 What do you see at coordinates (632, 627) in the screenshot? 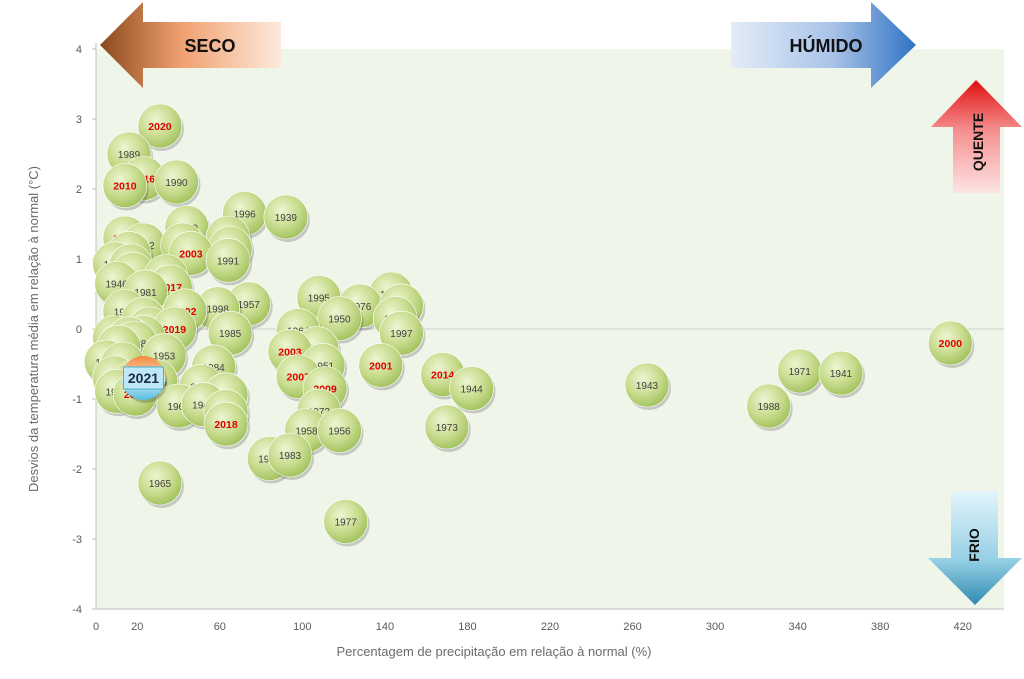
I see `x-tick-label: 260` at bounding box center [632, 627].